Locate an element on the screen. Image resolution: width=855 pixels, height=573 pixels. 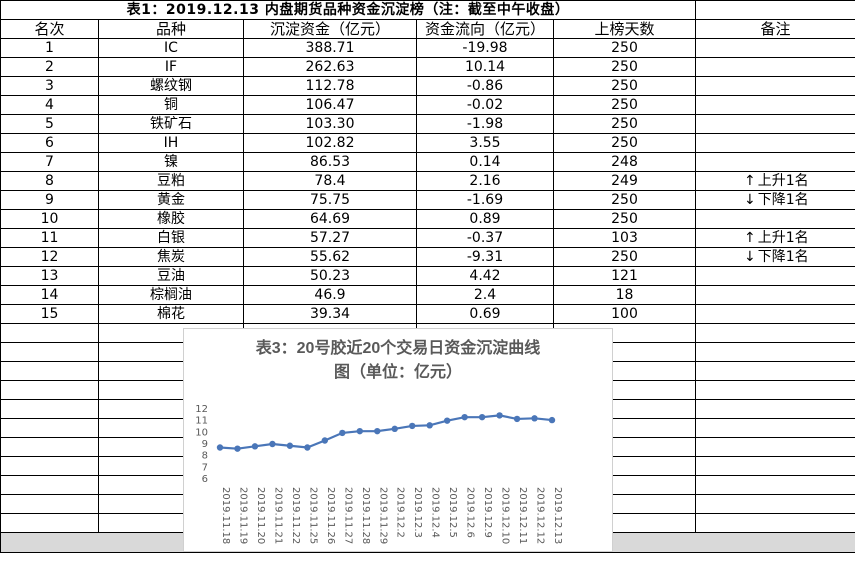
cell-days: 121 is located at coordinates (624, 276).